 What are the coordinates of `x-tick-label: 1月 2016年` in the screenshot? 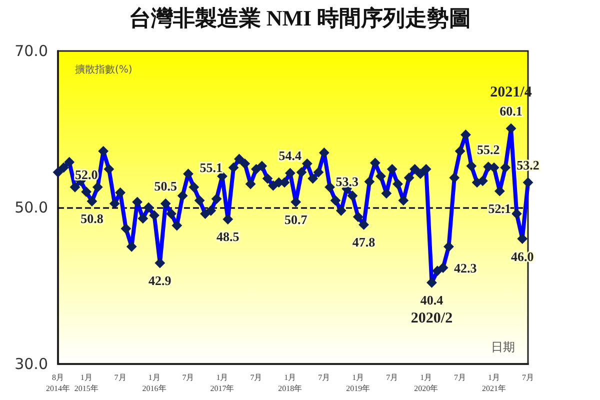 It's located at (154, 383).